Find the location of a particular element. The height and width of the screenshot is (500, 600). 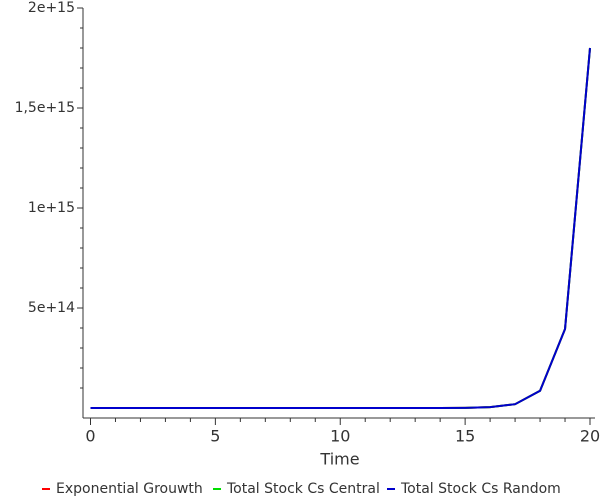

legend-label: Total Stock Cs Central is located at coordinates (303, 489).